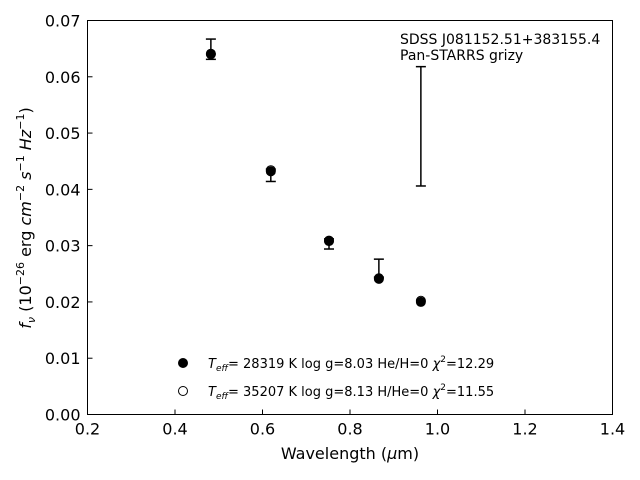 Image resolution: width=640 pixels, height=480 pixels. What do you see at coordinates (183, 391) in the screenshot?
I see `legend-marker-open` at bounding box center [183, 391].